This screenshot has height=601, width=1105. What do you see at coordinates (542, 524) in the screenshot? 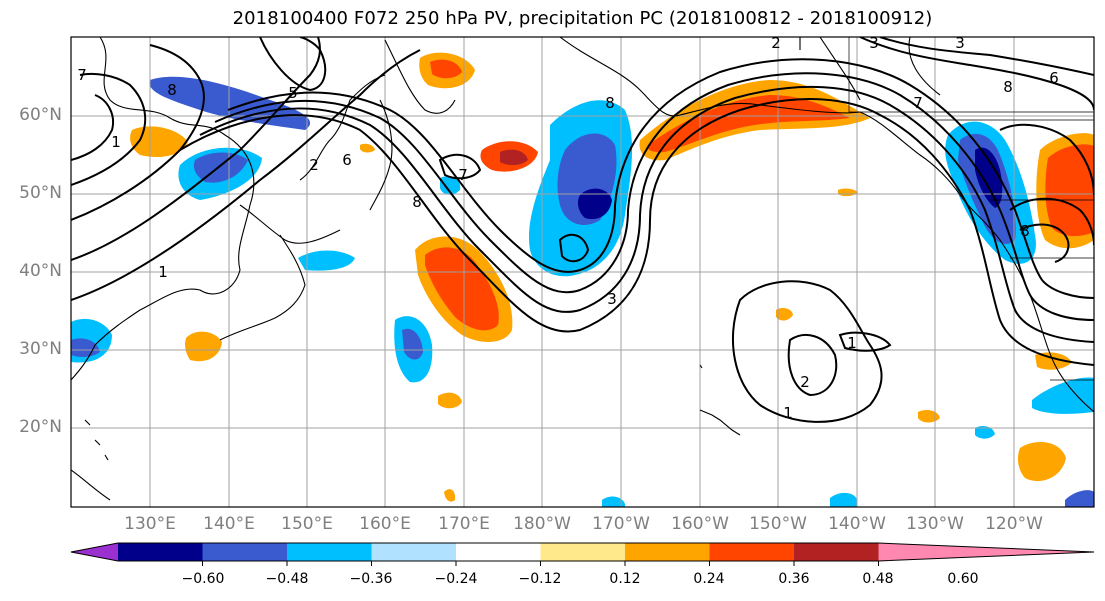
I see `lon-label: 180°W` at bounding box center [542, 524].